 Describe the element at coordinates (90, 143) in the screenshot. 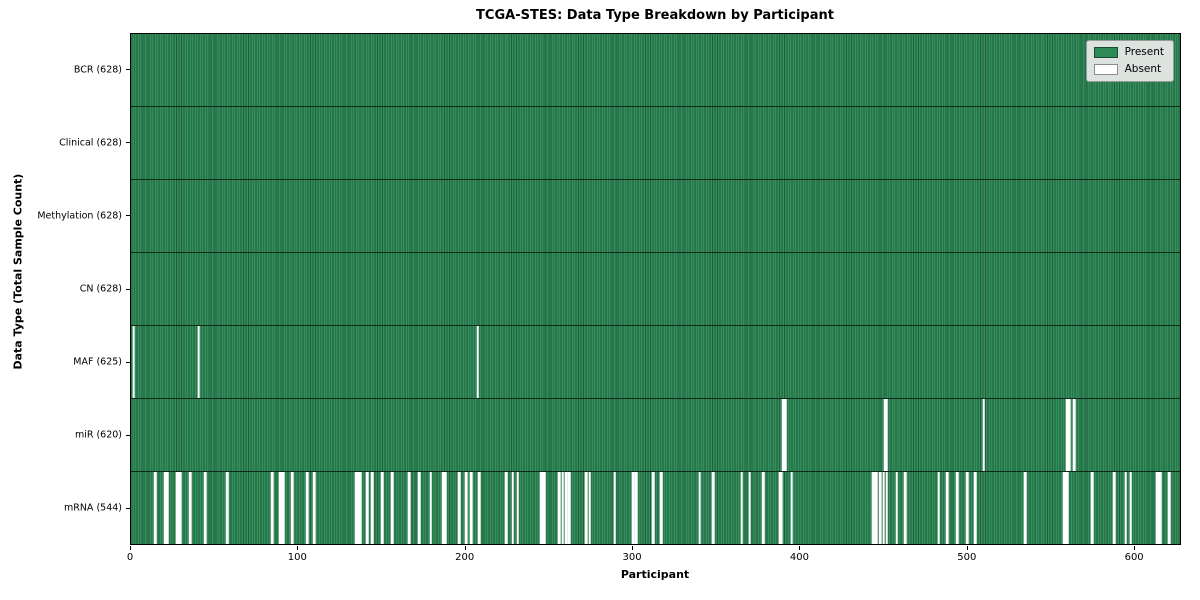

I see `y-tick-label: Clinical (628)` at that location.